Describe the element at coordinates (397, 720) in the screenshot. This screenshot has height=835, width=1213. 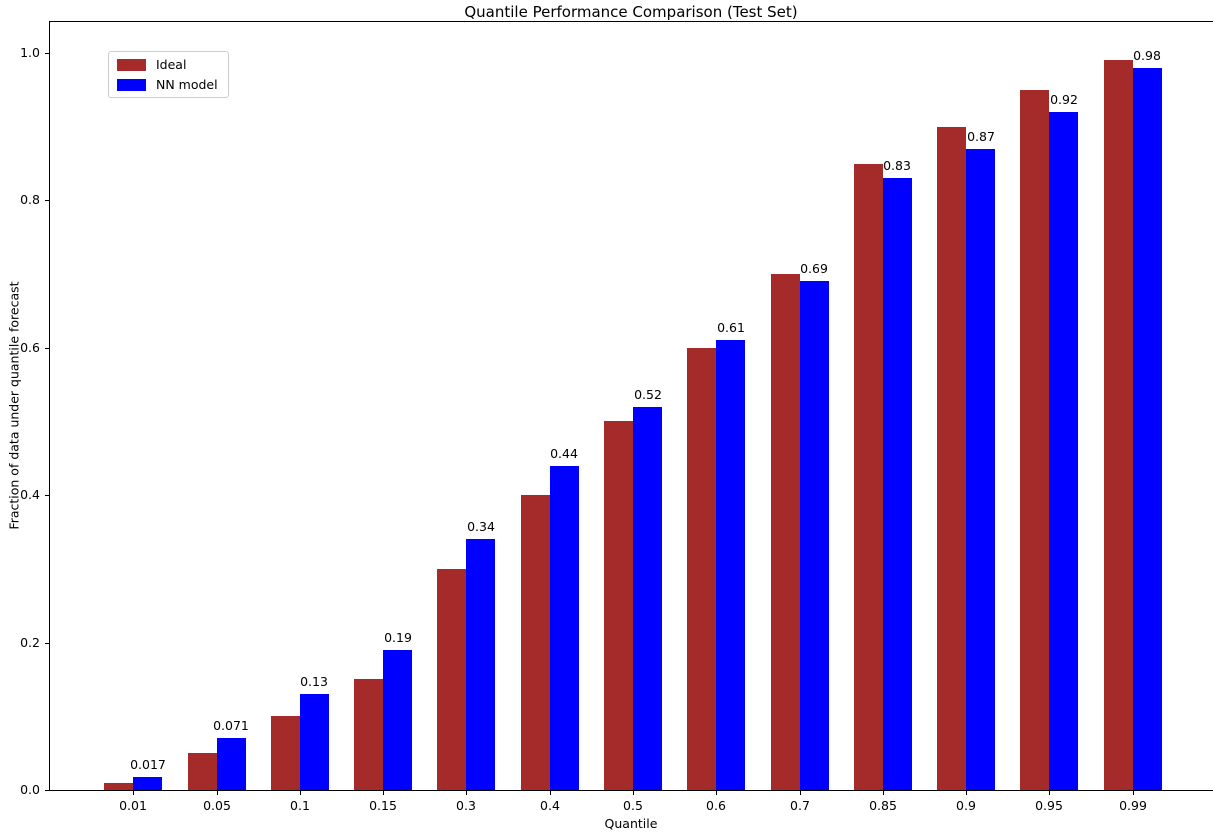
I see `nn-model-bar-0.15` at that location.